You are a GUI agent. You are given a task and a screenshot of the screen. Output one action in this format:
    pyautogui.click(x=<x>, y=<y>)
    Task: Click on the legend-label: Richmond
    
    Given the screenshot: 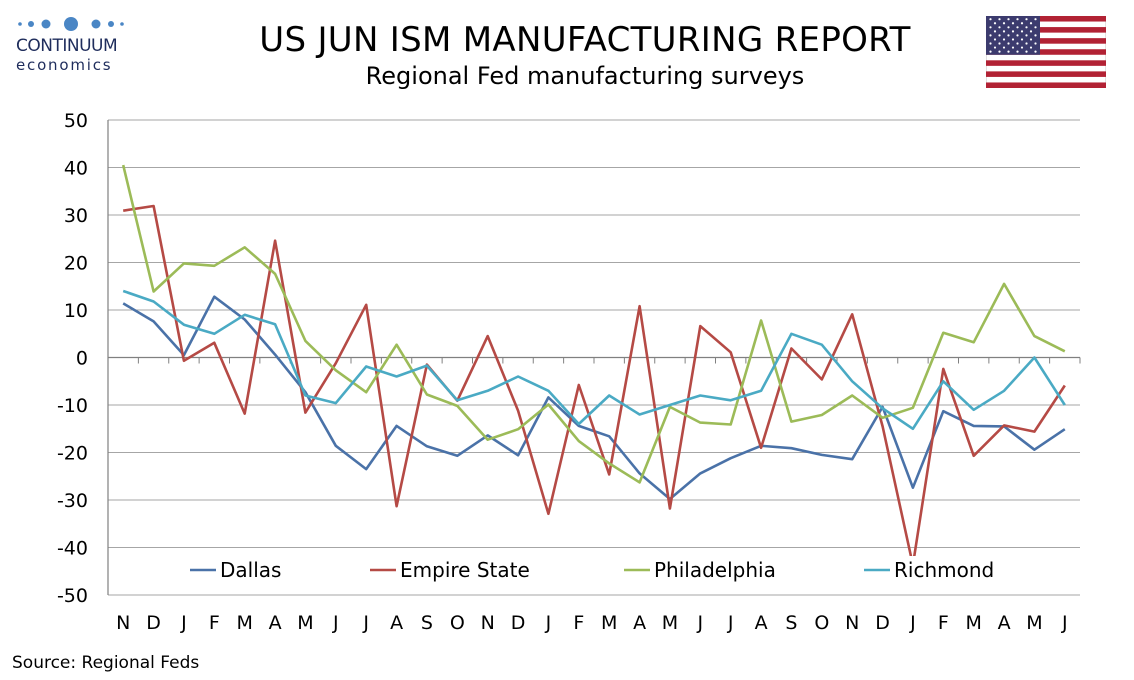 What is the action you would take?
    pyautogui.click(x=944, y=570)
    